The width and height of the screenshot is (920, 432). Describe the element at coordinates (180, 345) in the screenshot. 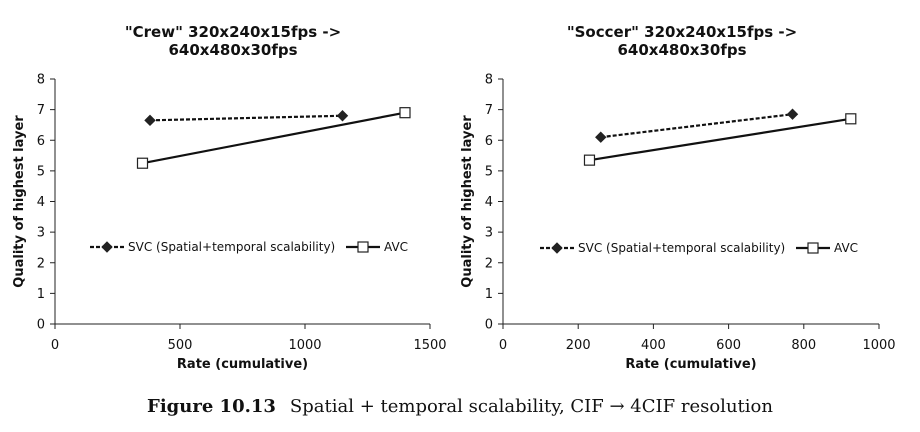

I see `x-tick-label: 500` at that location.